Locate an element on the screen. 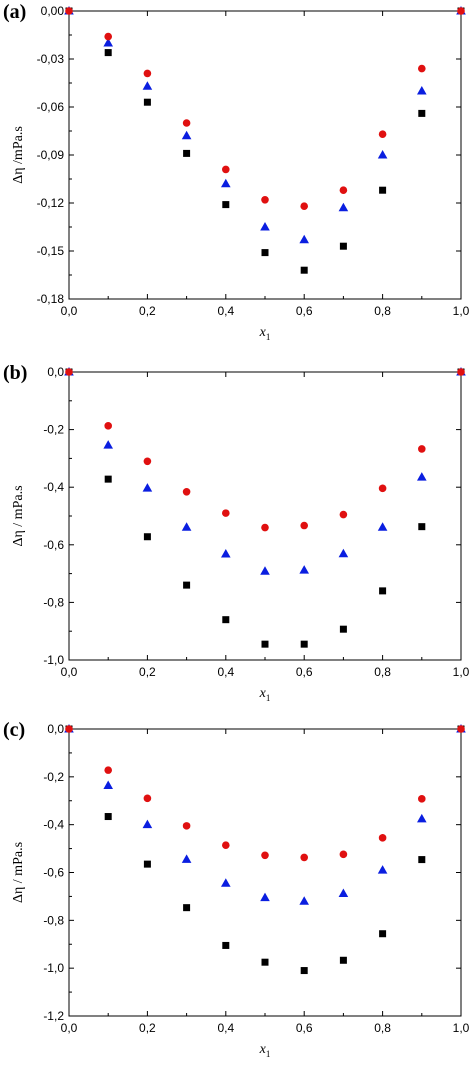 The width and height of the screenshot is (474, 1065). panel-label: (b) is located at coordinates (15, 373).